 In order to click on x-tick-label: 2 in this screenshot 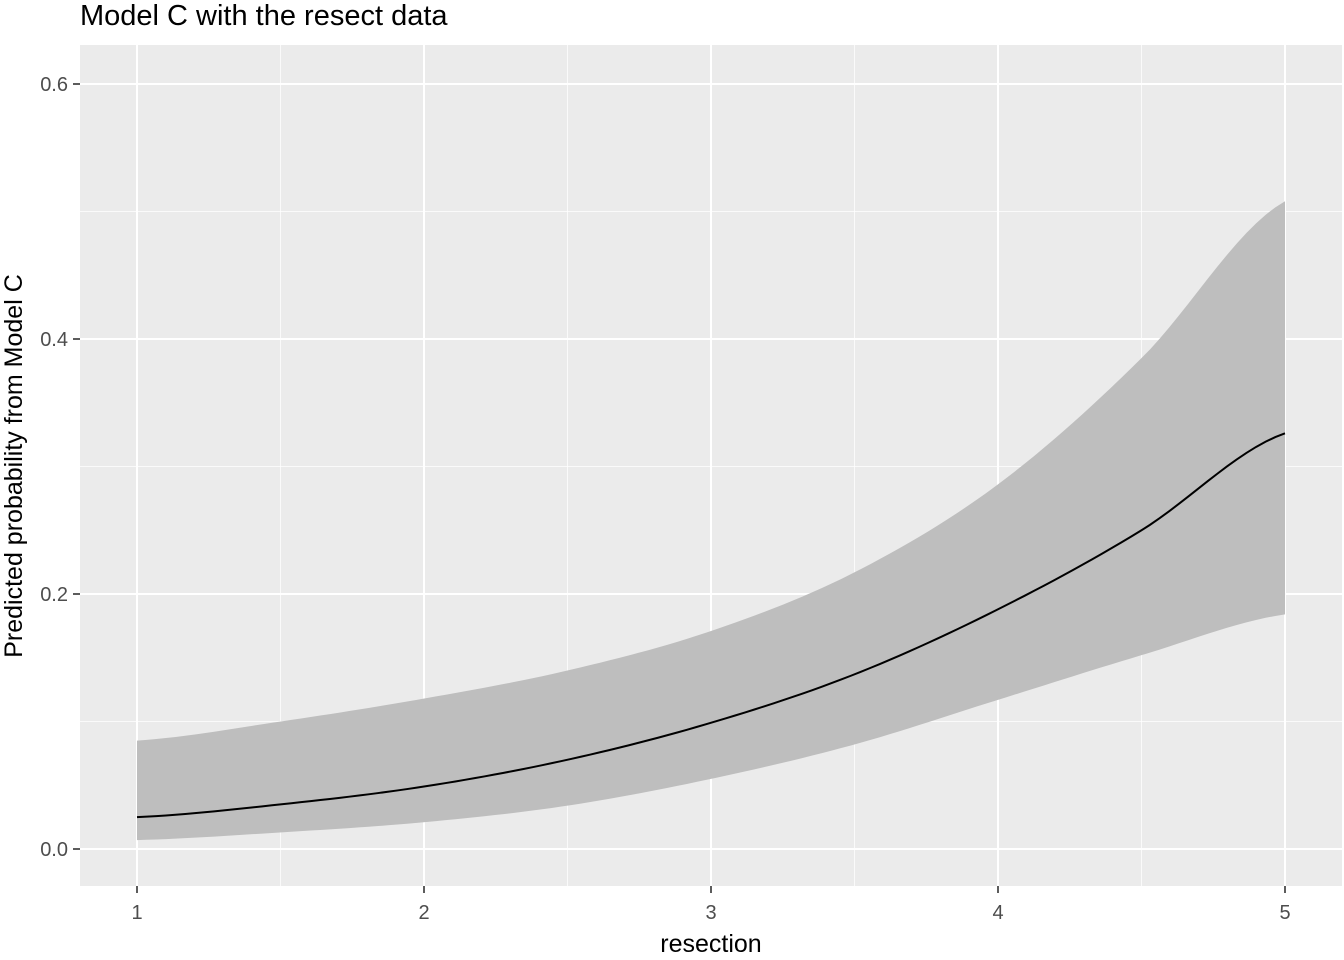, I will do `click(423, 913)`.